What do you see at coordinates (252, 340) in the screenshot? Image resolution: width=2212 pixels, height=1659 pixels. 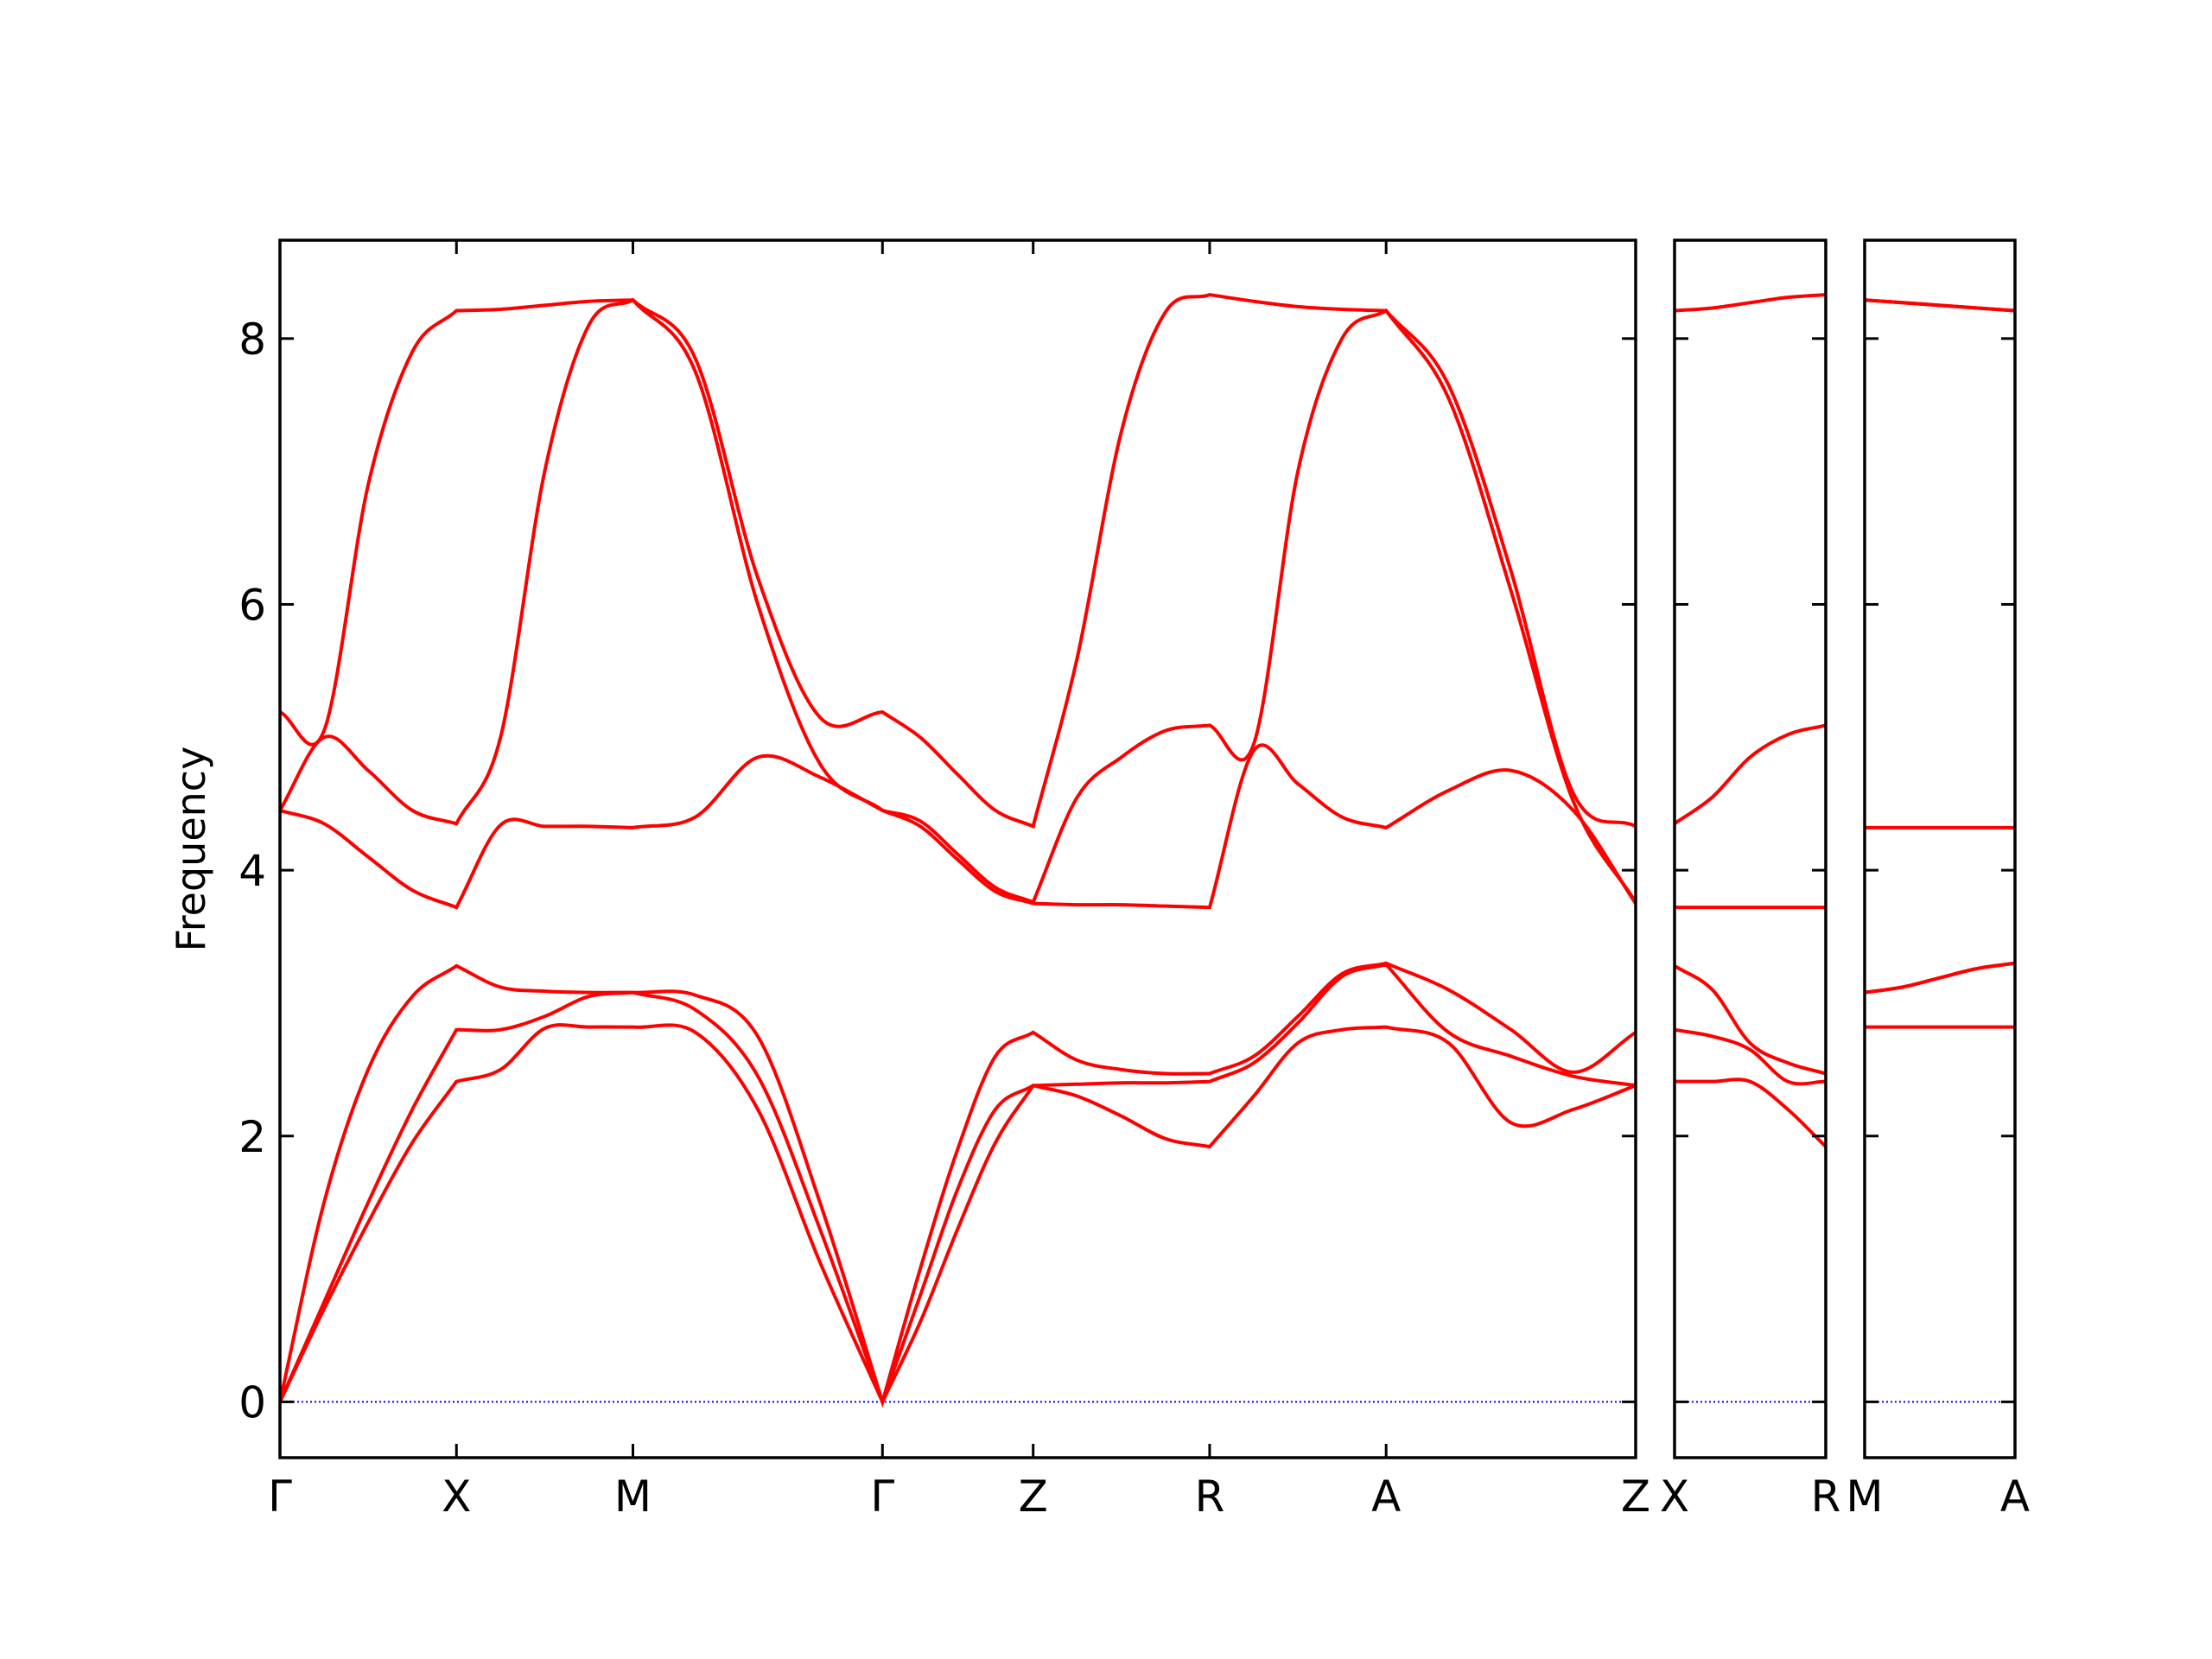 I see `y-tick-label: 8` at bounding box center [252, 340].